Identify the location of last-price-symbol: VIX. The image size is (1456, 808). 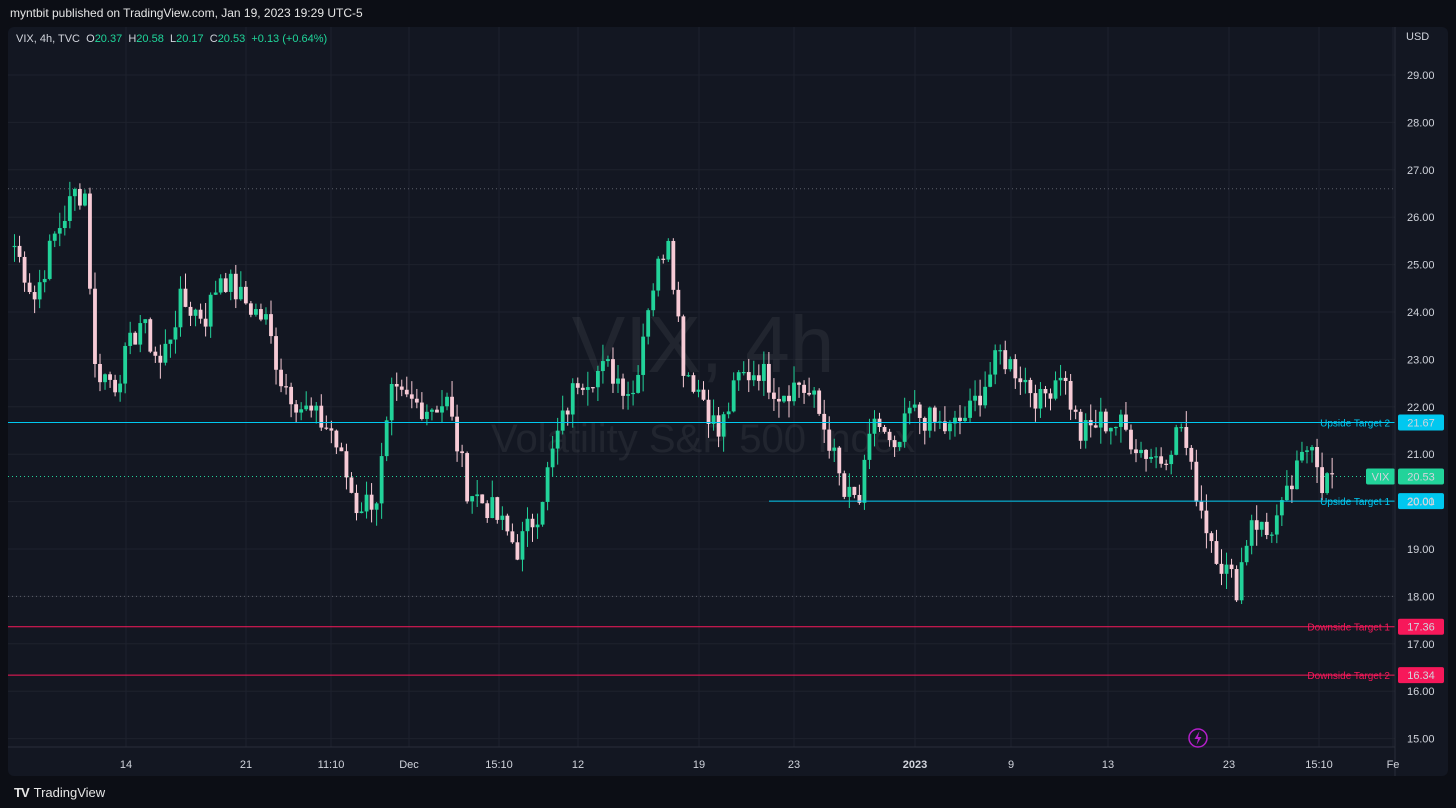
(1381, 477).